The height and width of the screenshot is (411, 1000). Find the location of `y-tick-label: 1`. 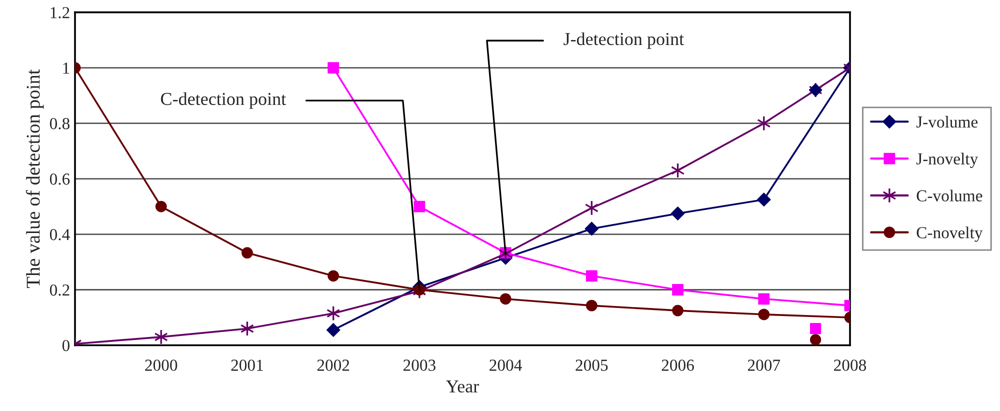

y-tick-label: 1 is located at coordinates (66, 68).